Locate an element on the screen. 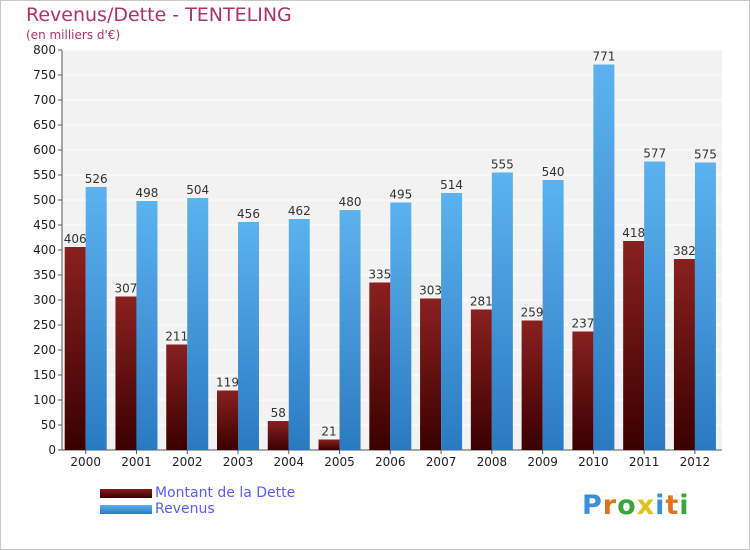 The image size is (750, 550). proxiti-logo: Proxiti is located at coordinates (636, 505).